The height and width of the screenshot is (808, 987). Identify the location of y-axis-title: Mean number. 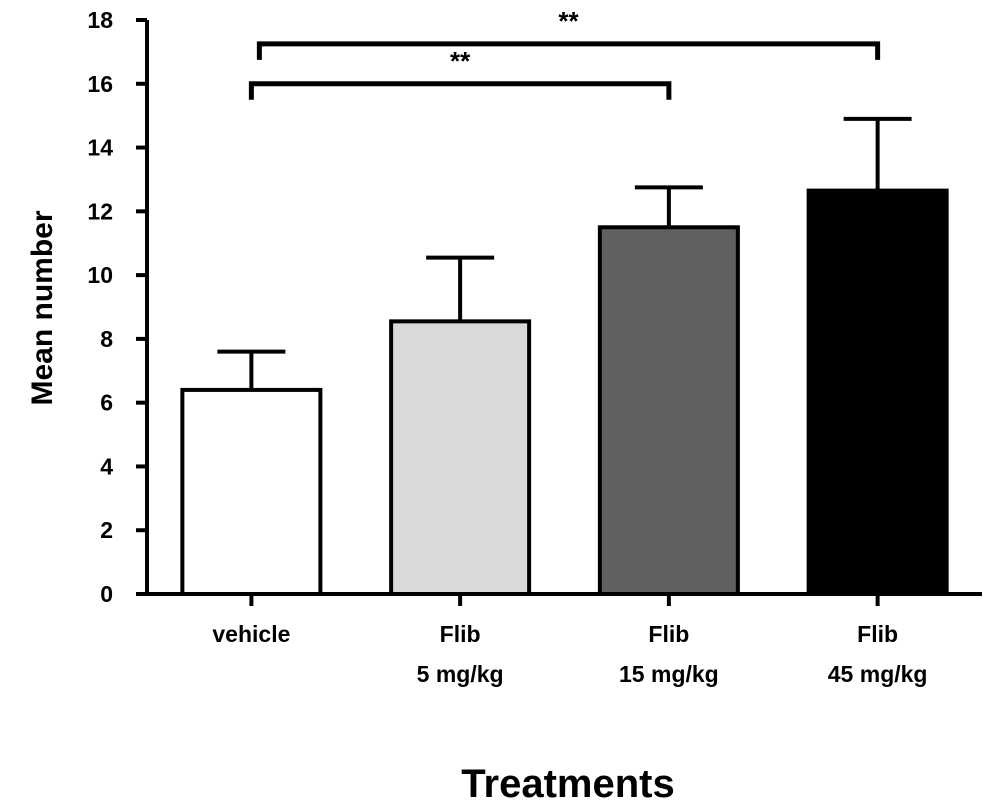
(42, 307).